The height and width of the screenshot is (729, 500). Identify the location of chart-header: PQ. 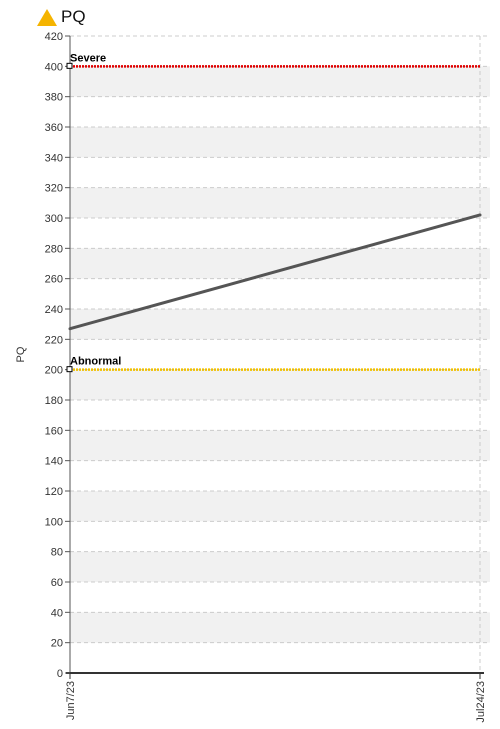
(61, 17).